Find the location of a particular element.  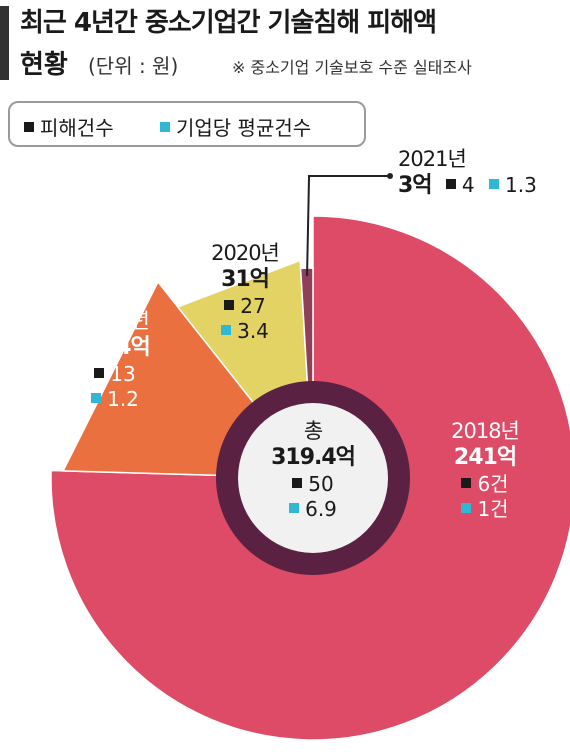

total-label: 총 319.4억 50 6.9 is located at coordinates (313, 470).